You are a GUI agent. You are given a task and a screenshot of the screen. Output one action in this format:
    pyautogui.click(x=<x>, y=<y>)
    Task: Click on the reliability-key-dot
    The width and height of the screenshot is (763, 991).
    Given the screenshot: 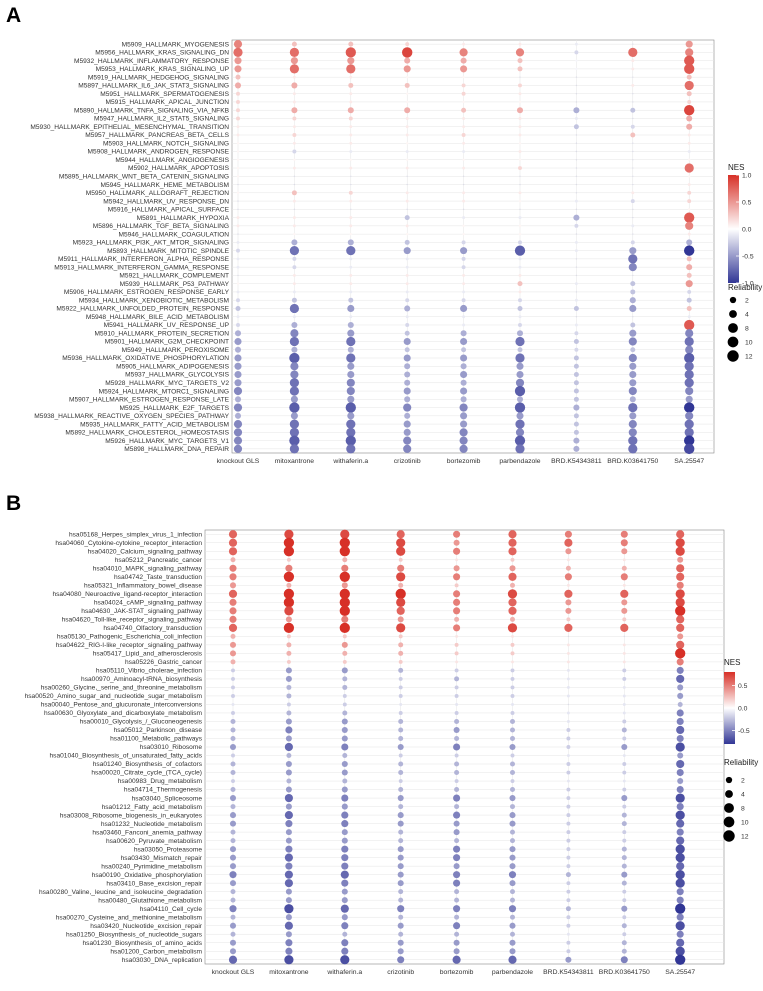 What is the action you would take?
    pyautogui.click(x=733, y=328)
    